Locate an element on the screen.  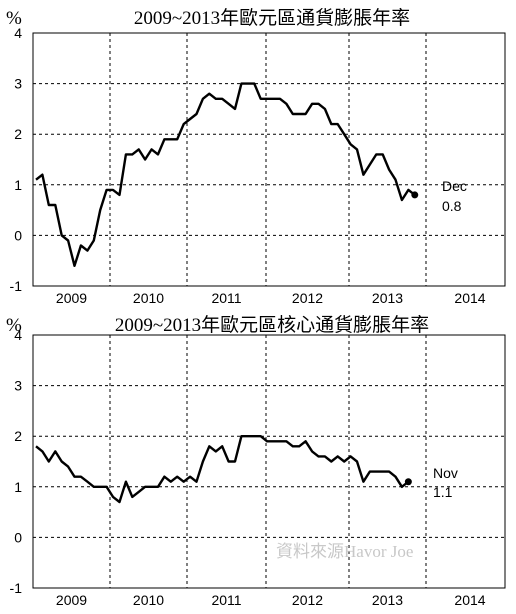
chart-title: 2009~2013年歐元區核心通貨膨脹年率 is located at coordinates (272, 325).